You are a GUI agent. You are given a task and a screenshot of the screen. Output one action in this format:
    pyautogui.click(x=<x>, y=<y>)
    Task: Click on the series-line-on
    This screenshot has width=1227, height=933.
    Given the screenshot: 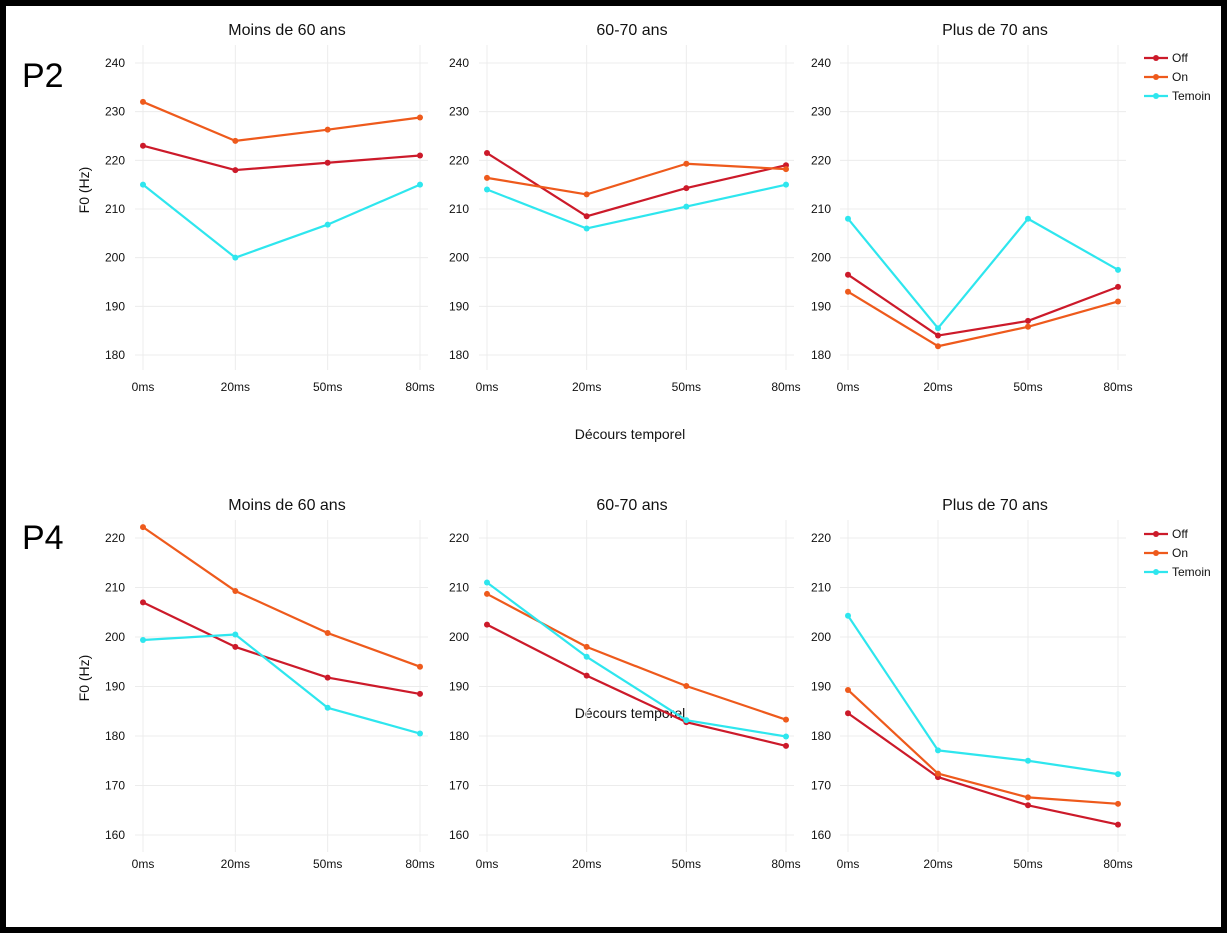 What is the action you would take?
    pyautogui.click(x=281, y=121)
    